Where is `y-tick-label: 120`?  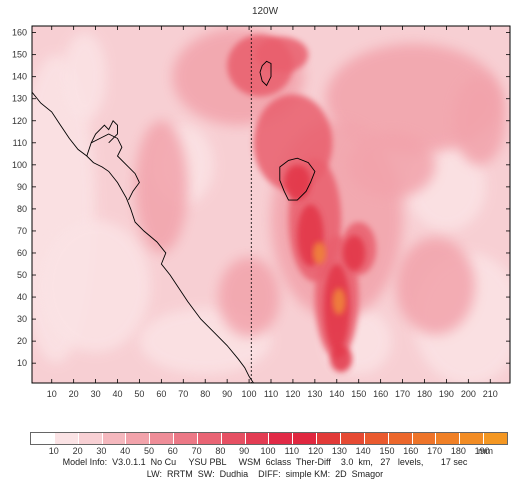
y-tick-label: 120 is located at coordinates (19, 121).